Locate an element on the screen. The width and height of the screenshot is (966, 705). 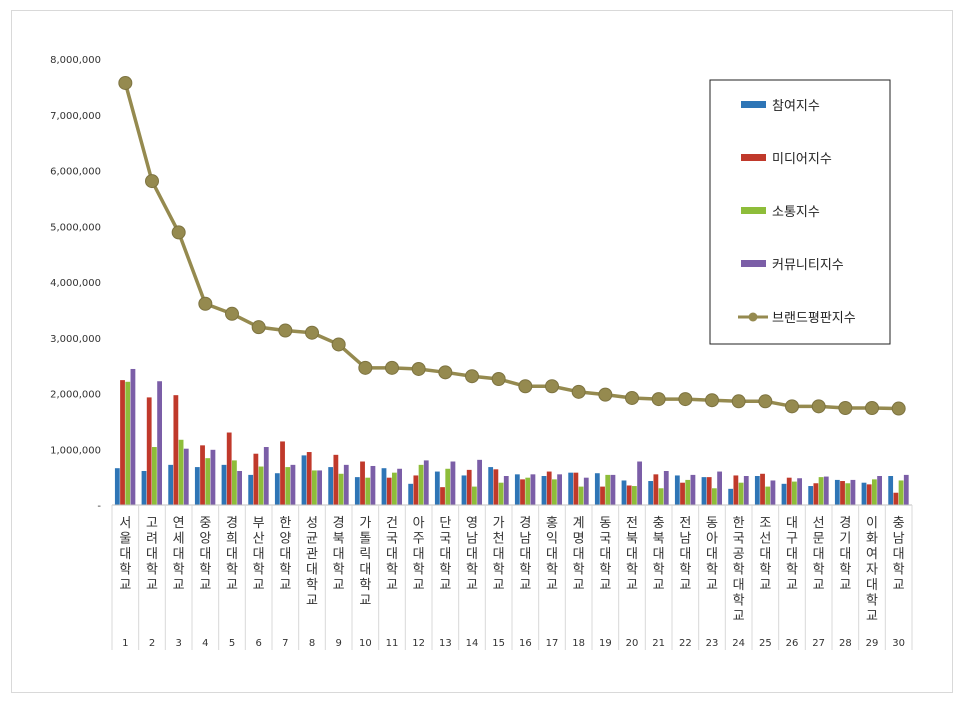
x-rank-label: 20 is located at coordinates (632, 643).